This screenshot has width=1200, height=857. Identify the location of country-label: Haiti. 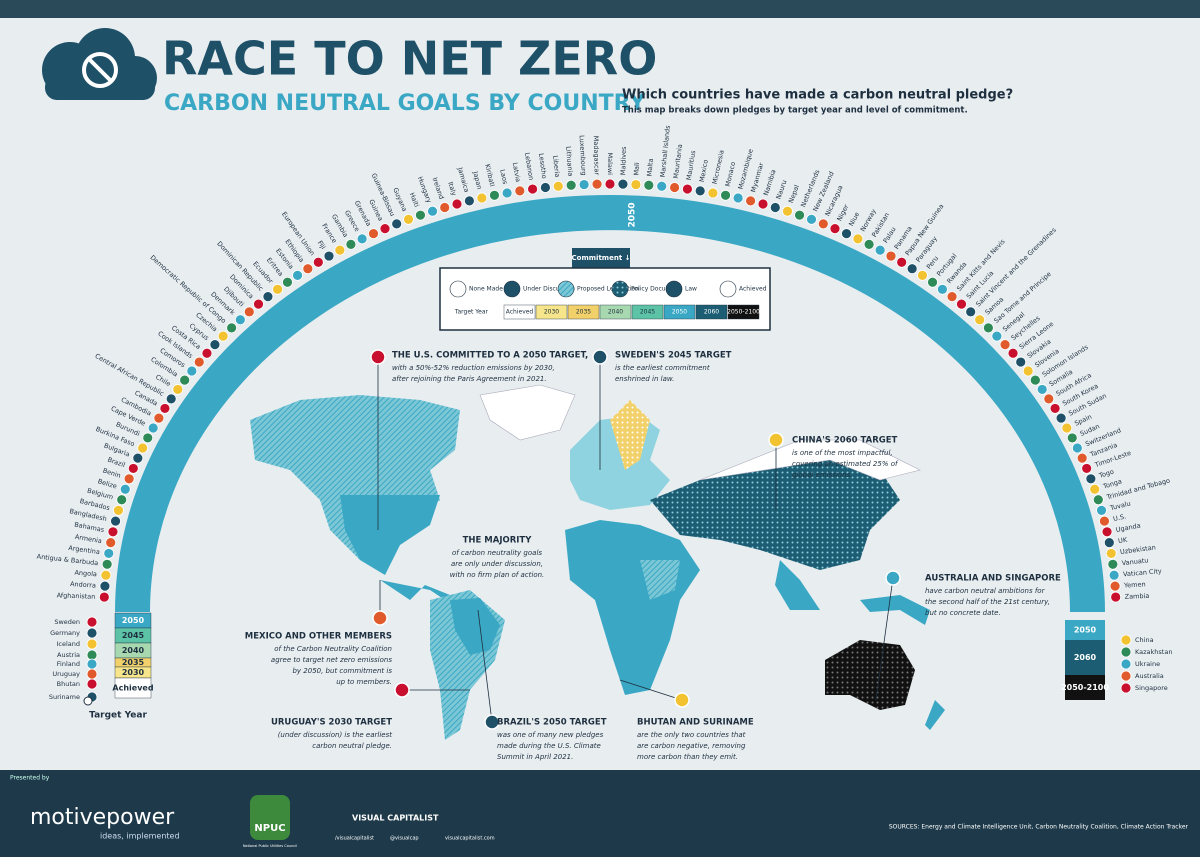
(414, 199).